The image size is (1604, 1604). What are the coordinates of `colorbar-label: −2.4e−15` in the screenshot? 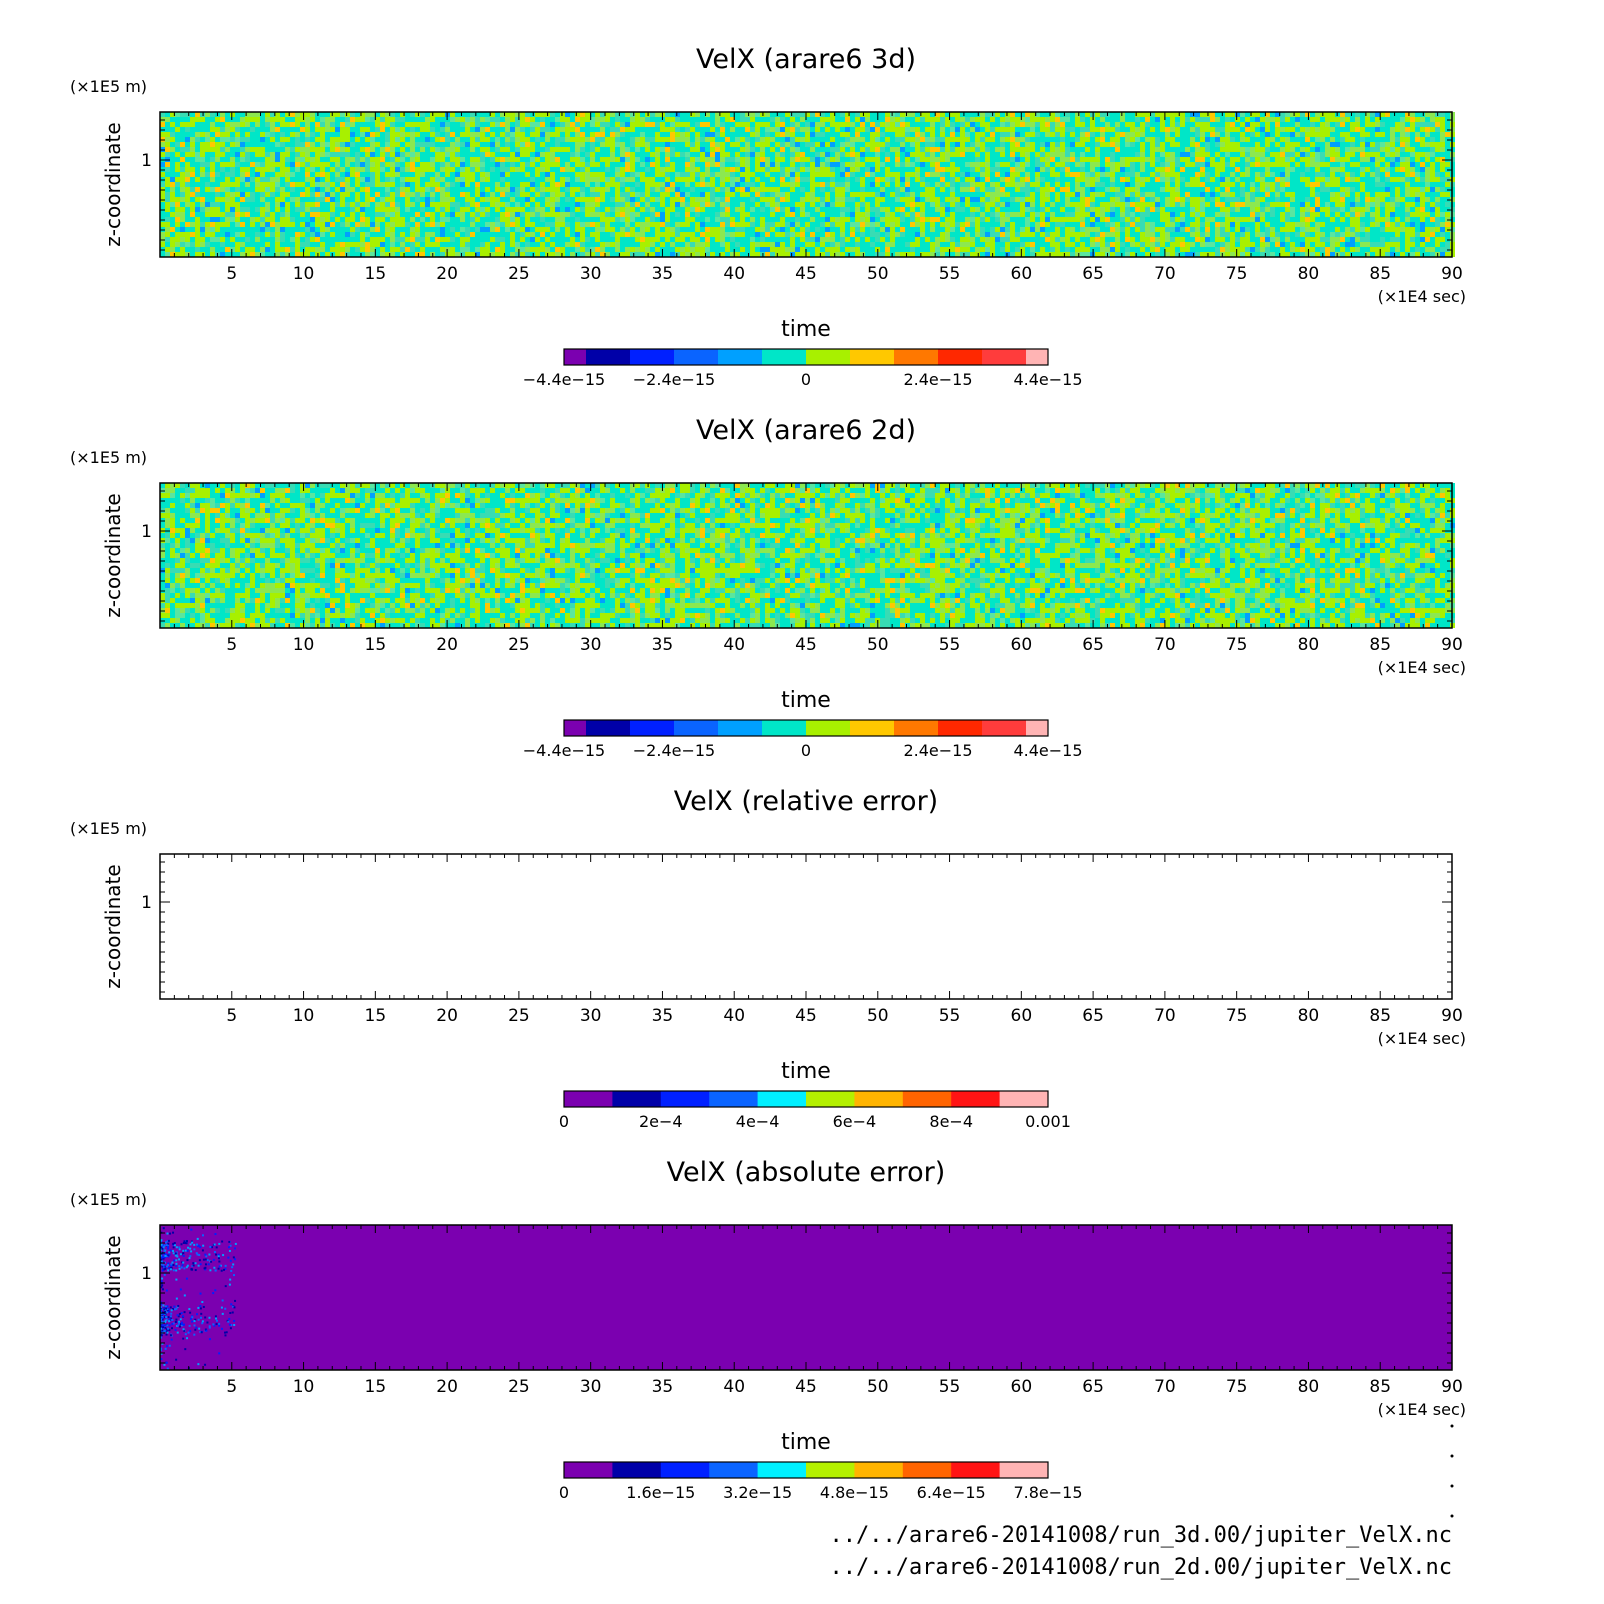 It's located at (674, 750).